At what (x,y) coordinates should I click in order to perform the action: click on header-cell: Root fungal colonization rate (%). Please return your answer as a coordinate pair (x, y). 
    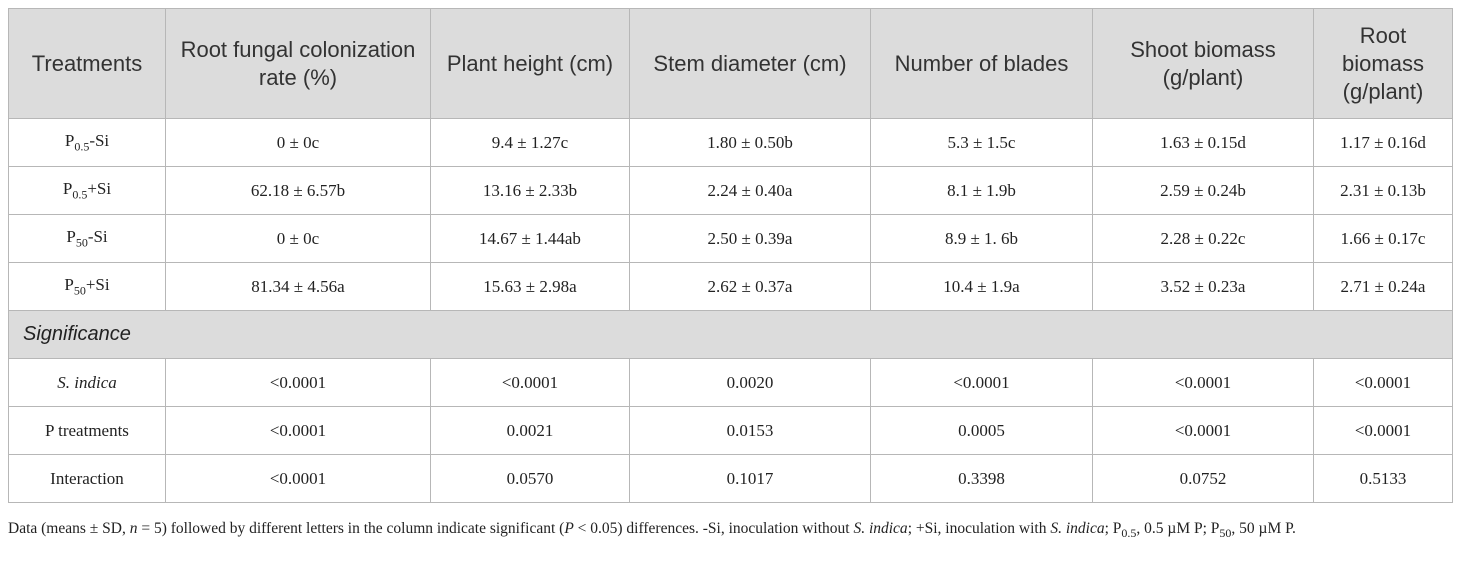
    Looking at the image, I should click on (298, 63).